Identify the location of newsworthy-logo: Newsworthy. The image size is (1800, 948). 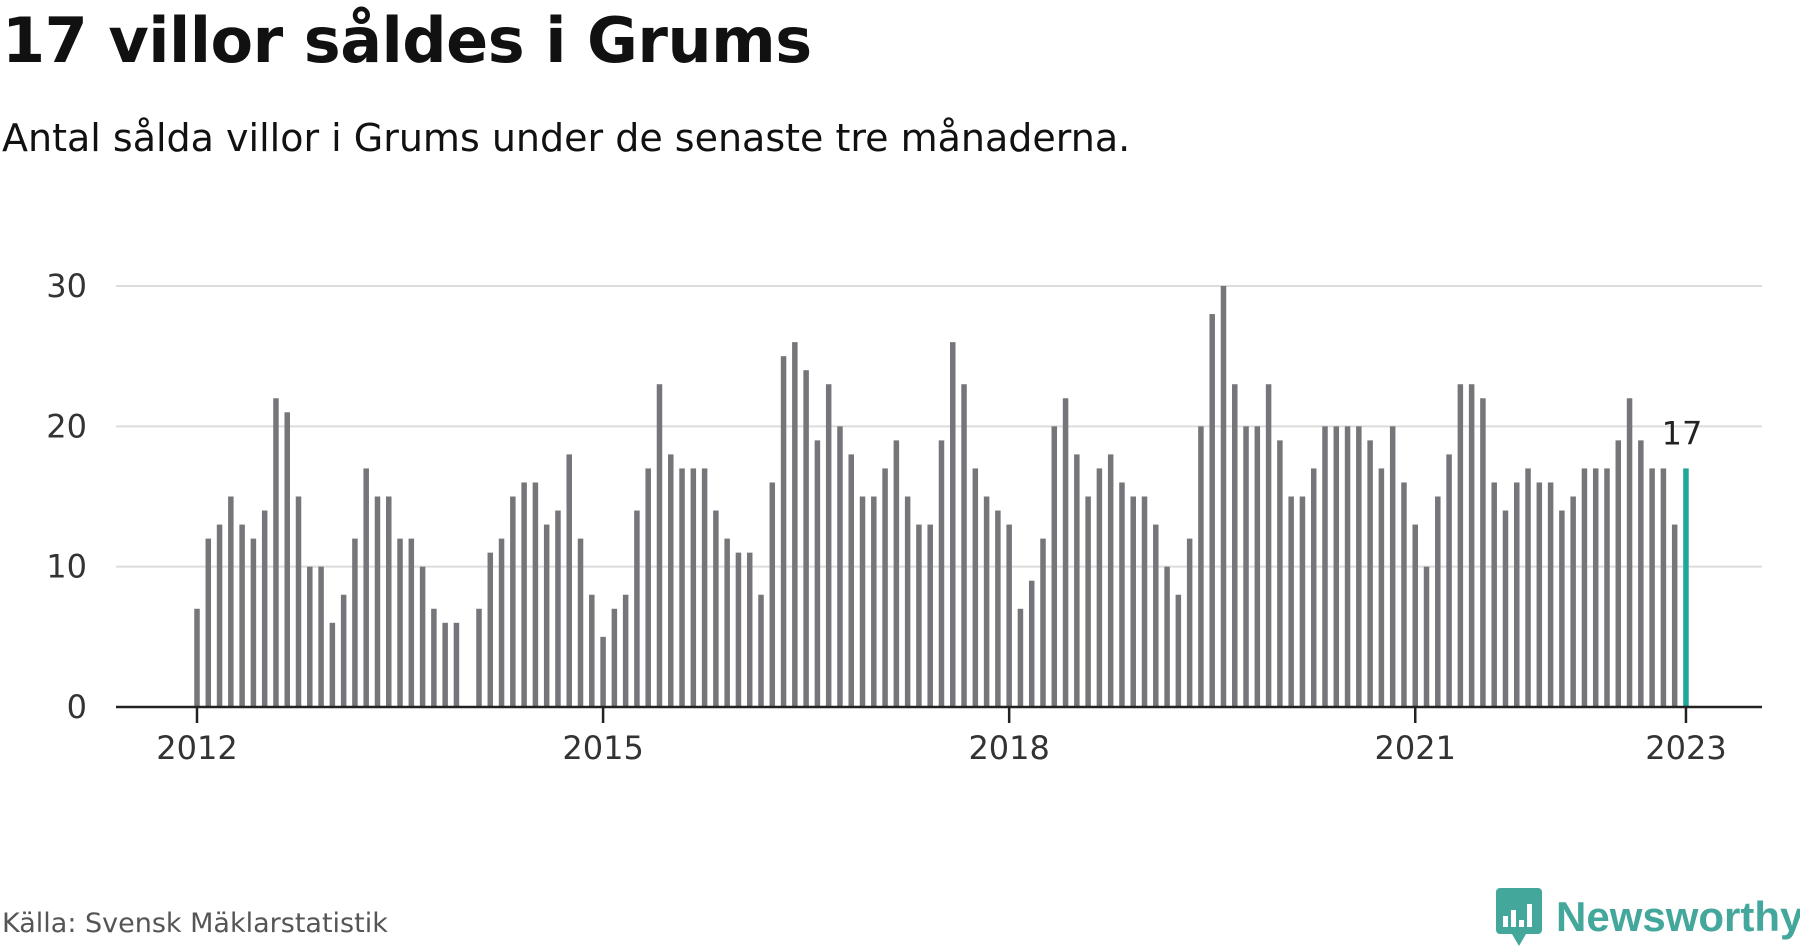
(1648, 917).